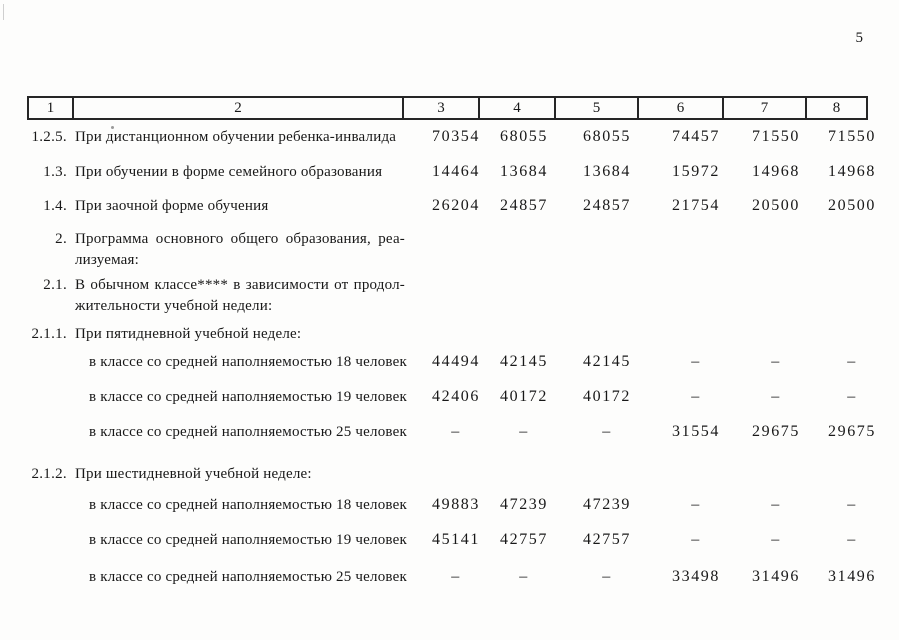  I want to click on cell-value: 45141, so click(456, 539).